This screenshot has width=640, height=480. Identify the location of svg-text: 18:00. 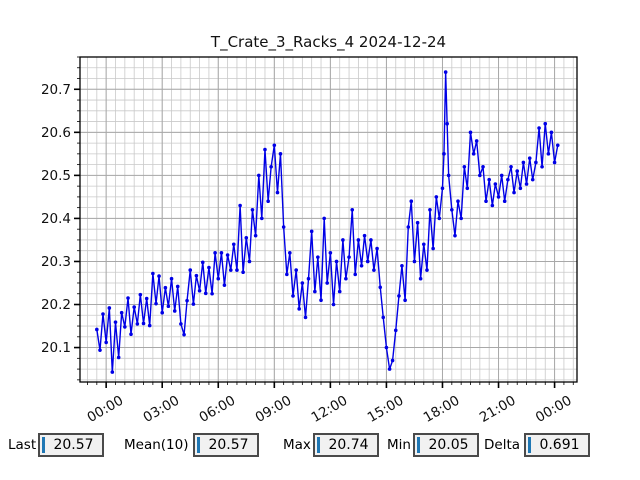
(442, 409).